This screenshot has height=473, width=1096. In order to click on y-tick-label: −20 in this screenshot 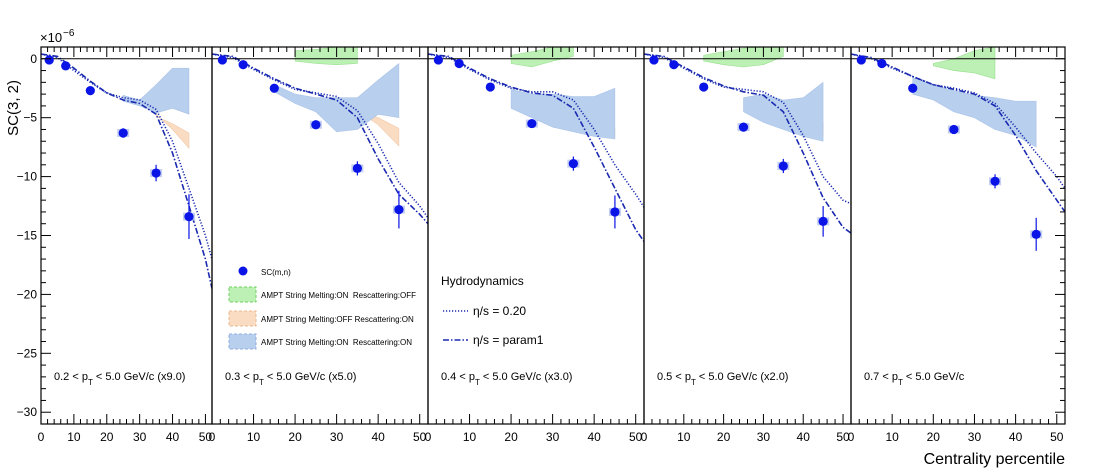, I will do `click(27, 294)`.